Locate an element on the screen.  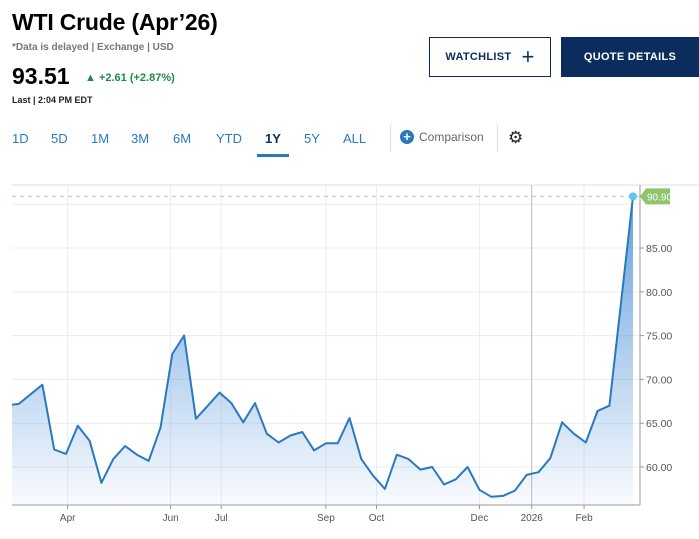
range-tab-5y: 5Y is located at coordinates (312, 138).